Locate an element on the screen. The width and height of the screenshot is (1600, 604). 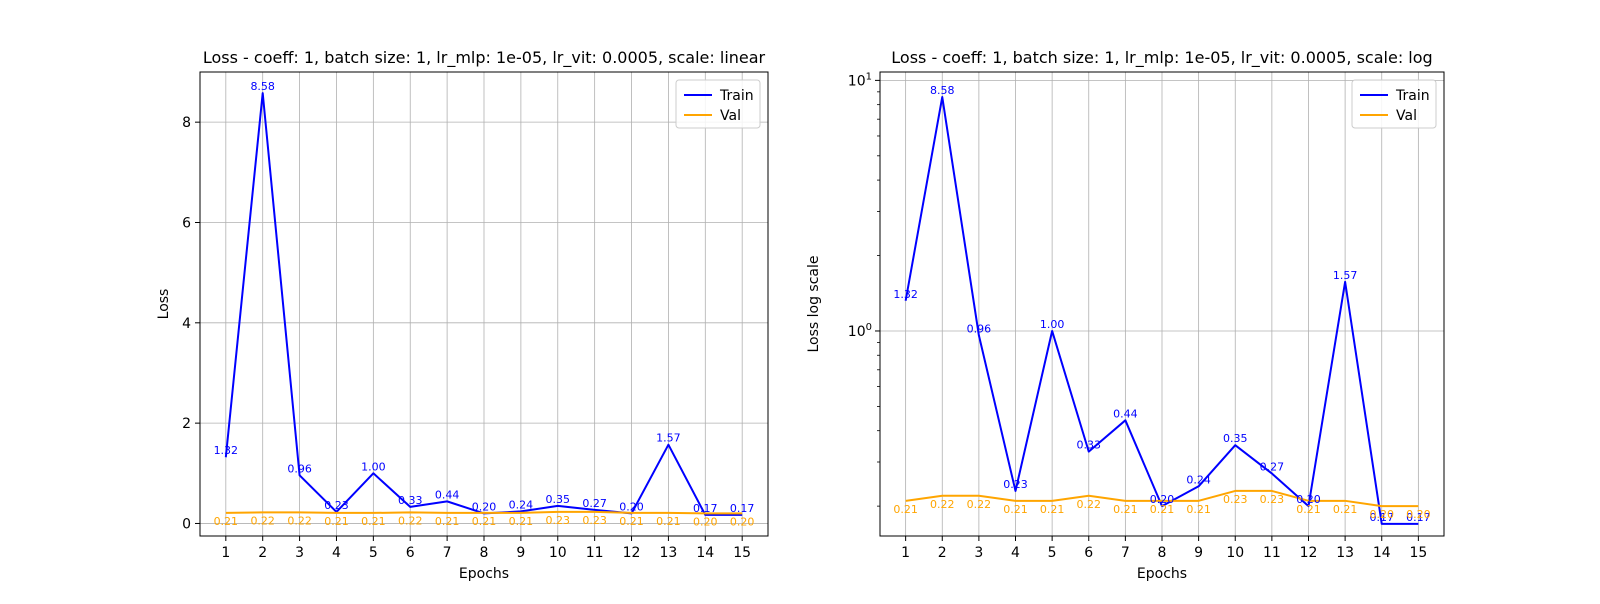
y-tick-label: 10¹ is located at coordinates (860, 80).